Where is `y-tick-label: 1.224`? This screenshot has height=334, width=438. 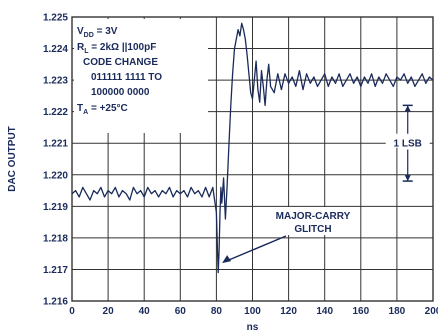
y-tick-label: 1.224 is located at coordinates (55, 49).